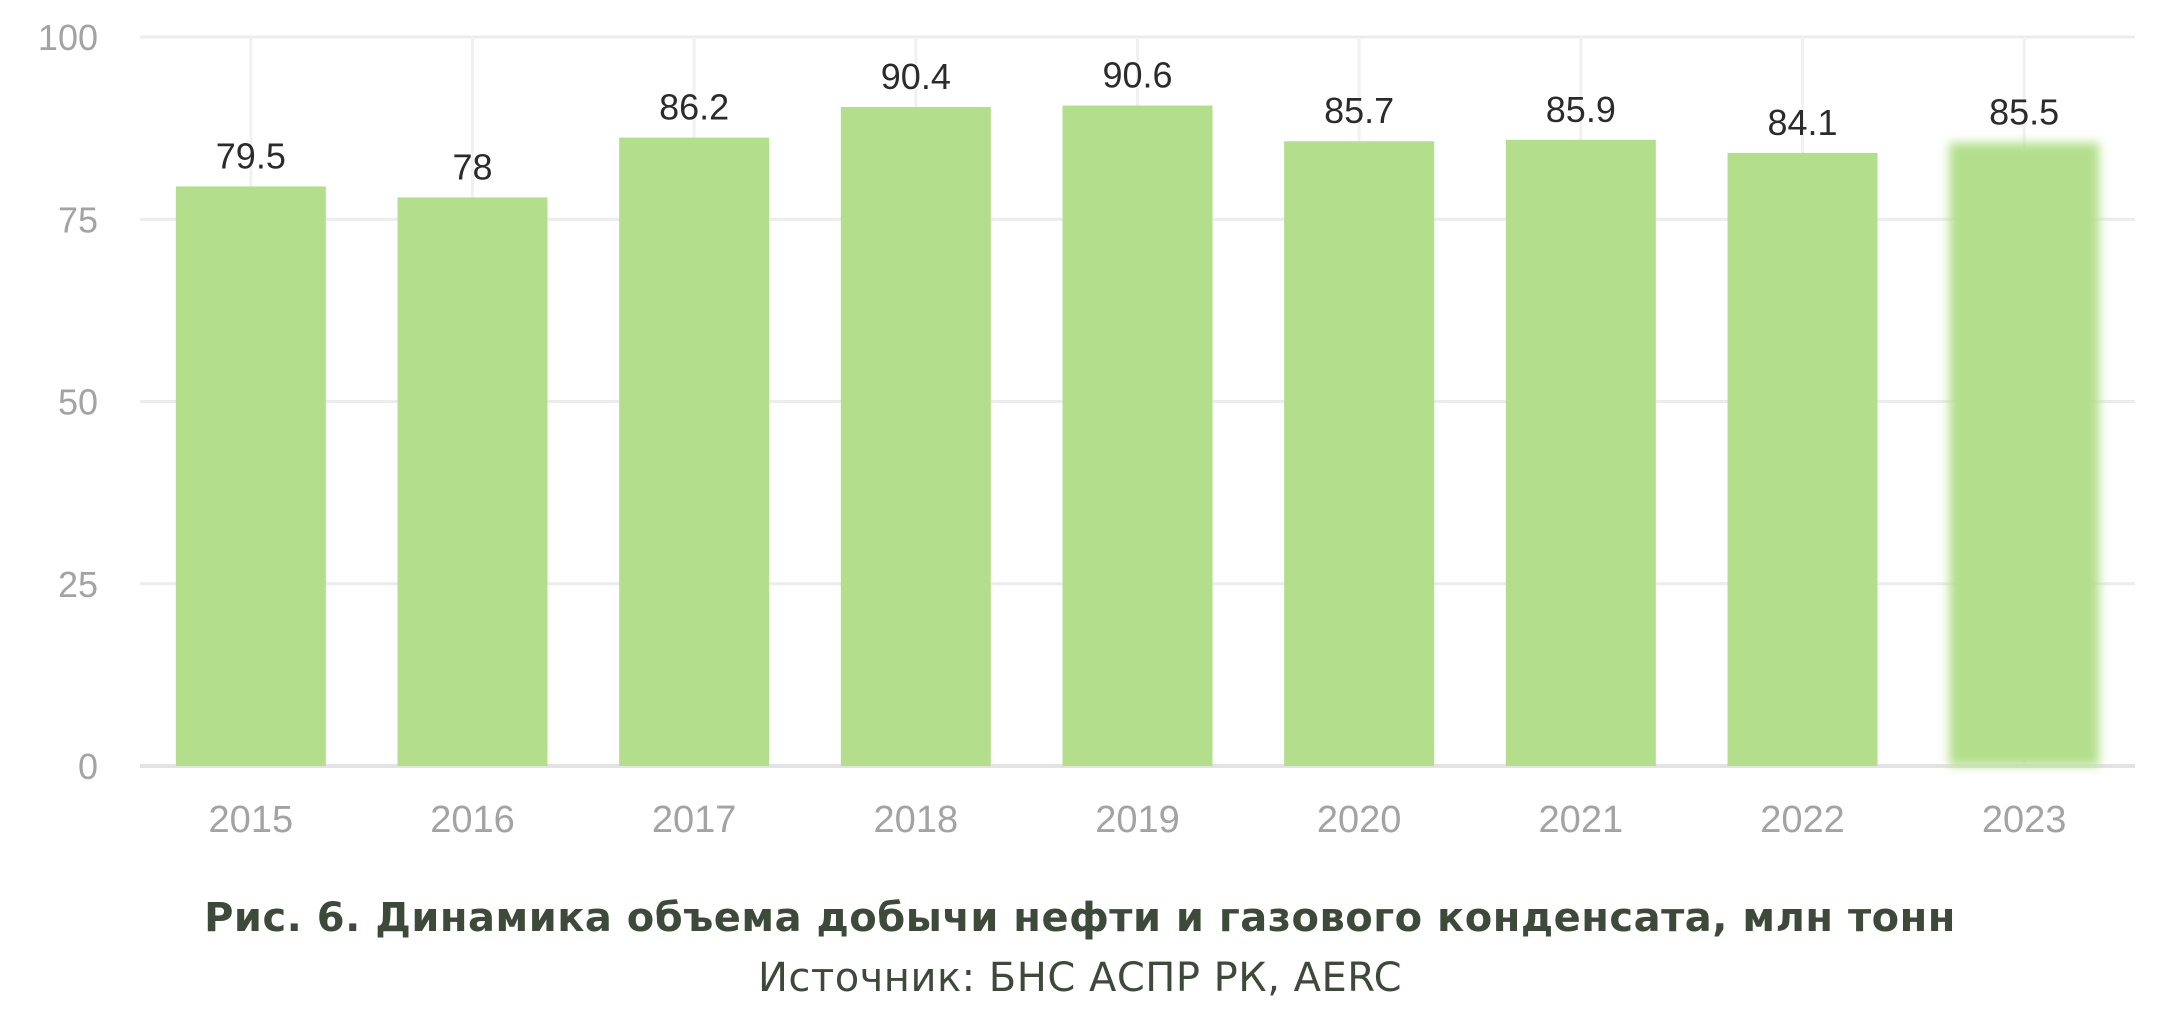 The width and height of the screenshot is (2160, 1025). I want to click on data-label-2023: 85.5, so click(2024, 112).